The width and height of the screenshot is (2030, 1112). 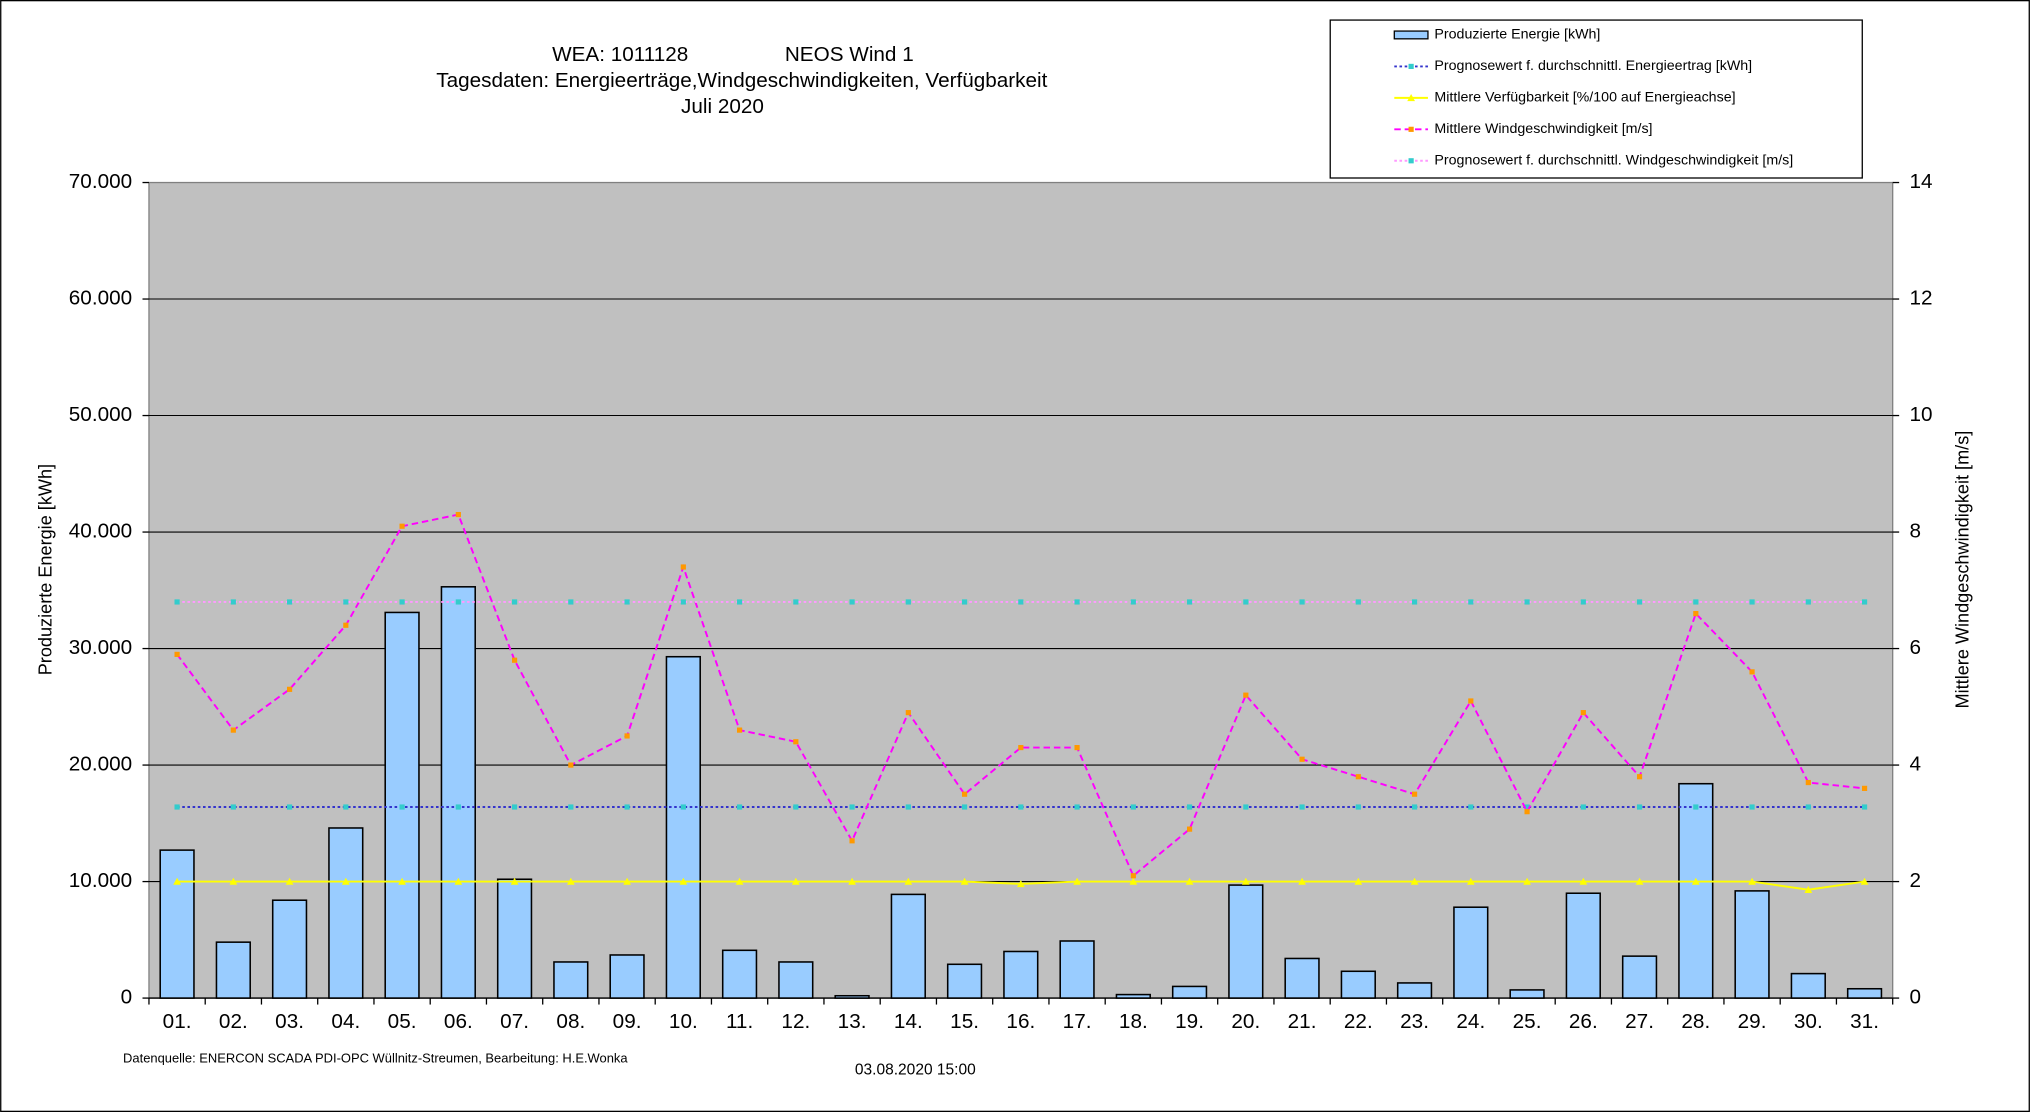 What do you see at coordinates (570, 1021) in the screenshot?
I see `x-tick-label: 08.` at bounding box center [570, 1021].